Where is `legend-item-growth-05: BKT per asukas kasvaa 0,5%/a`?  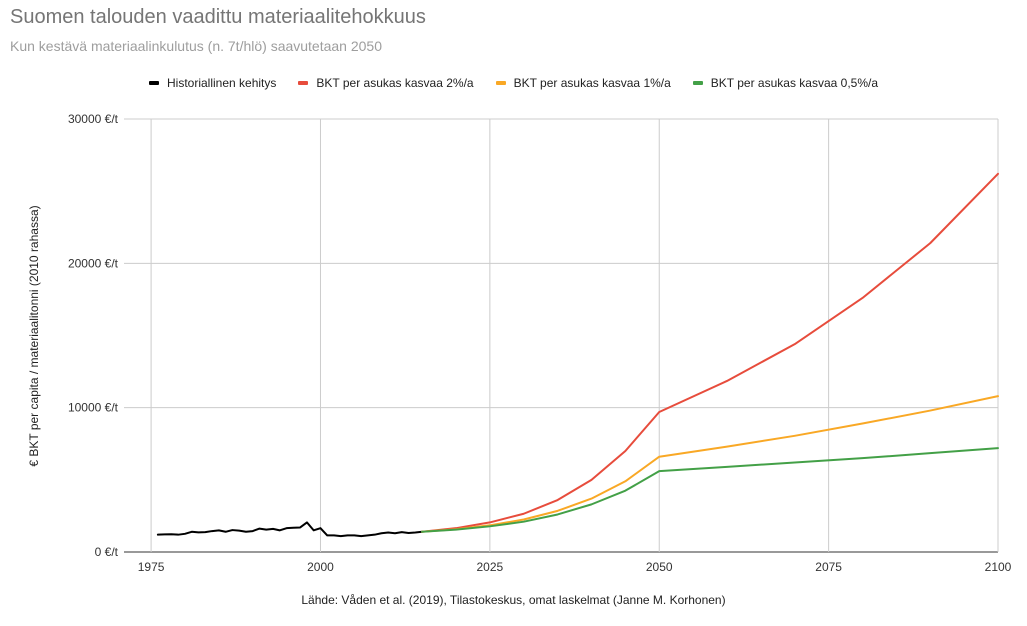
legend-item-growth-05: BKT per asukas kasvaa 0,5%/a is located at coordinates (785, 83).